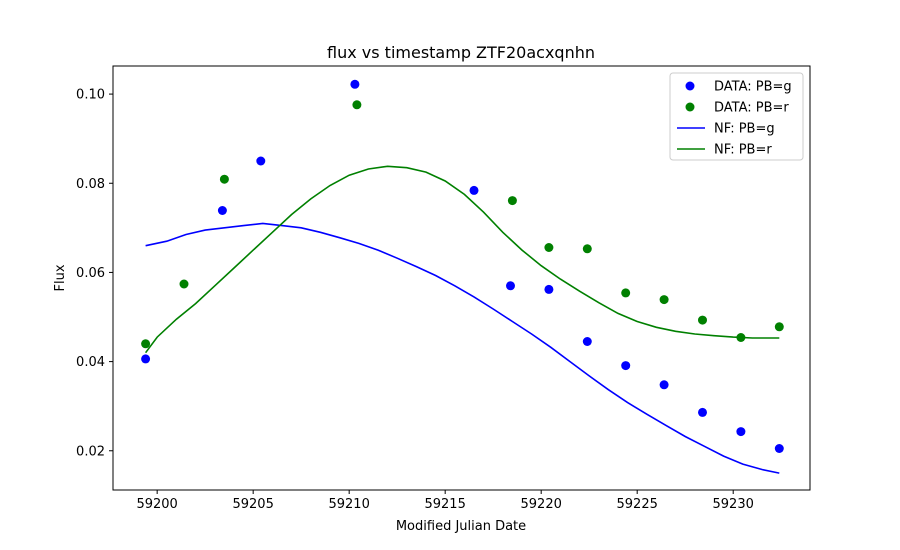 This screenshot has height=550, width=900. I want to click on y-tick-label: 0.08, so click(90, 184).